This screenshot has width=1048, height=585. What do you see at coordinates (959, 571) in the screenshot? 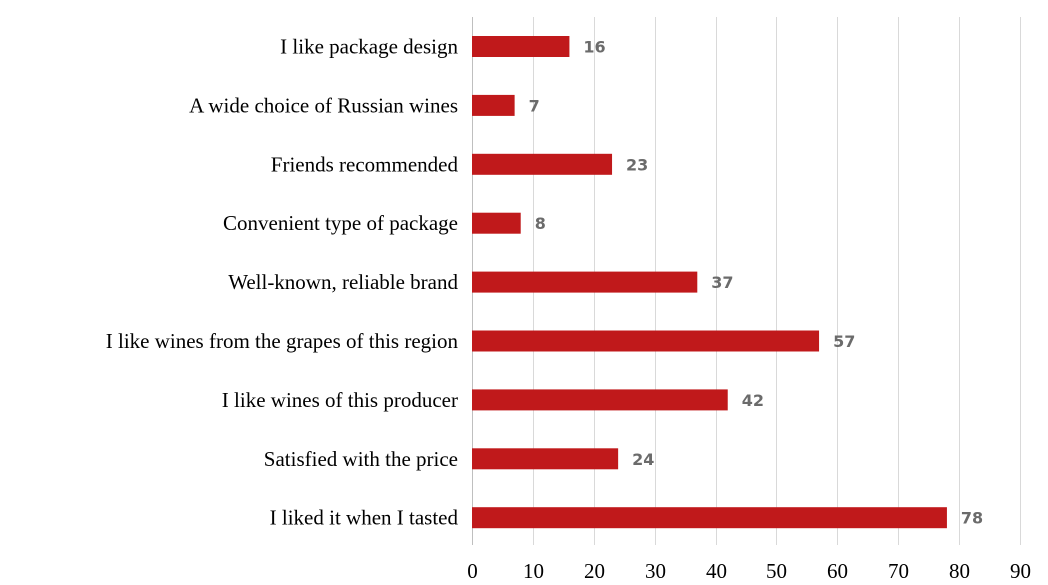
I see `x-tick-label: 80` at bounding box center [959, 571].